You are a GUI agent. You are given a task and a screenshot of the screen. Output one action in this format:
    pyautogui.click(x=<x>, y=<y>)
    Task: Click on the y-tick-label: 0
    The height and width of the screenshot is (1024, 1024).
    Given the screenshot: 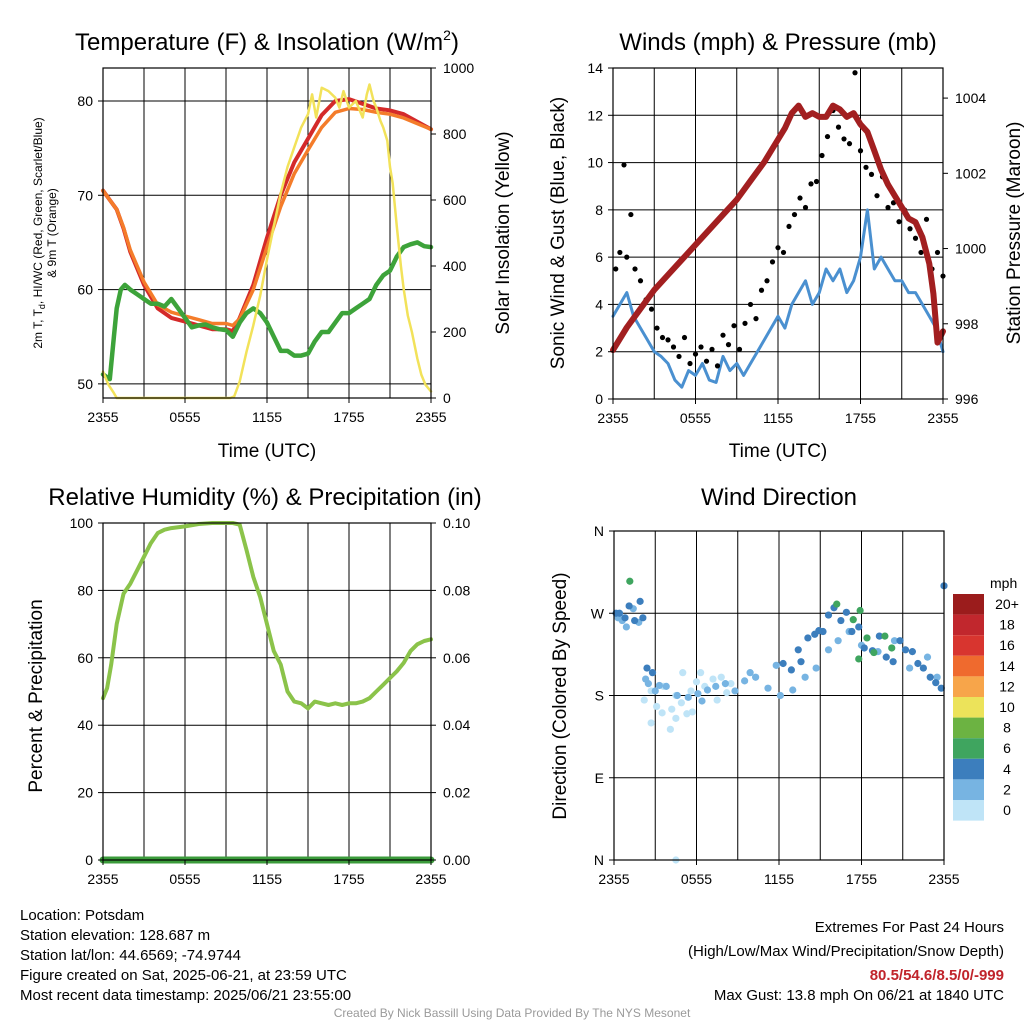 What is the action you would take?
    pyautogui.click(x=599, y=399)
    